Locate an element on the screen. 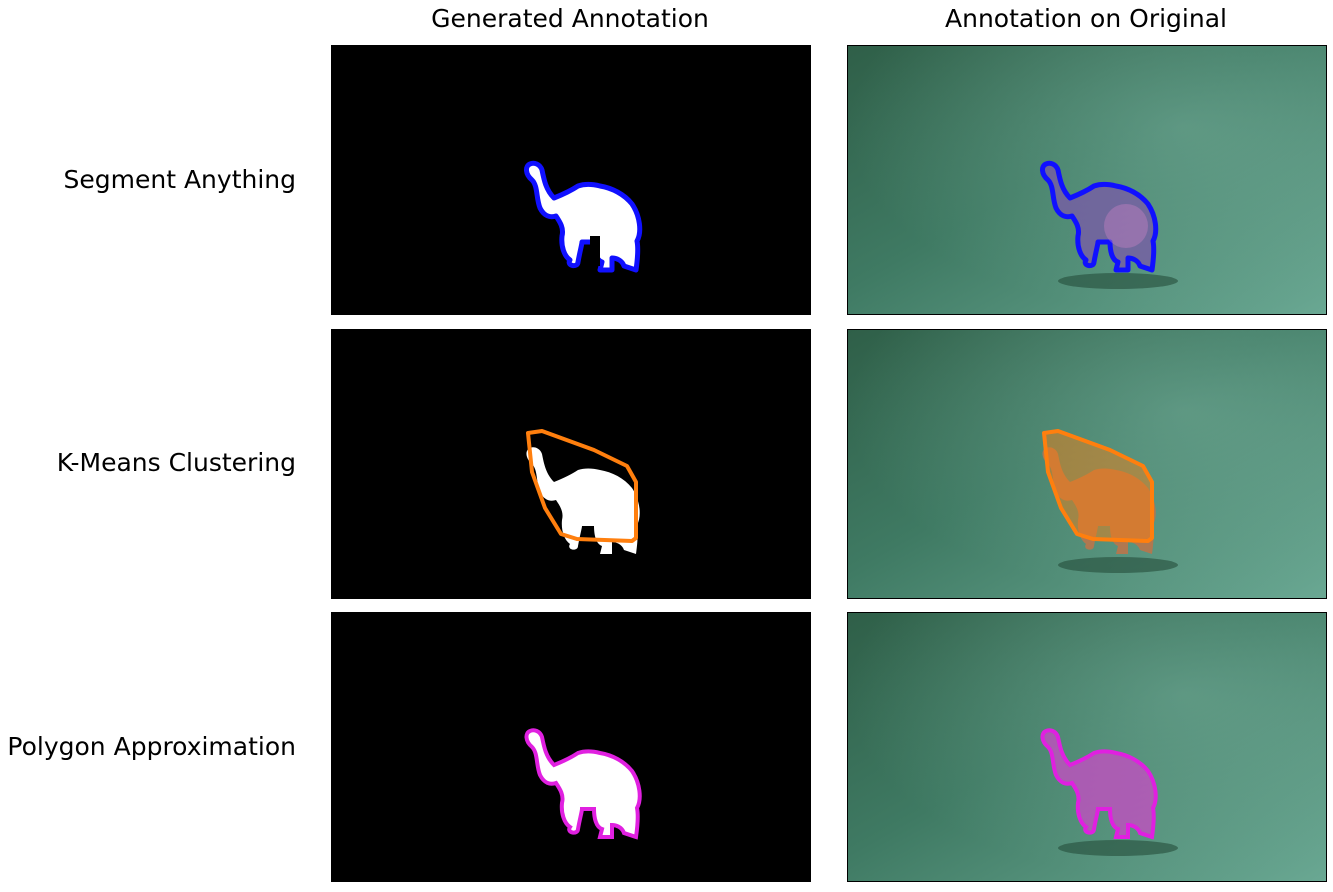 The image size is (1333, 892). overlay-panel-segment-anything is located at coordinates (1087, 180).